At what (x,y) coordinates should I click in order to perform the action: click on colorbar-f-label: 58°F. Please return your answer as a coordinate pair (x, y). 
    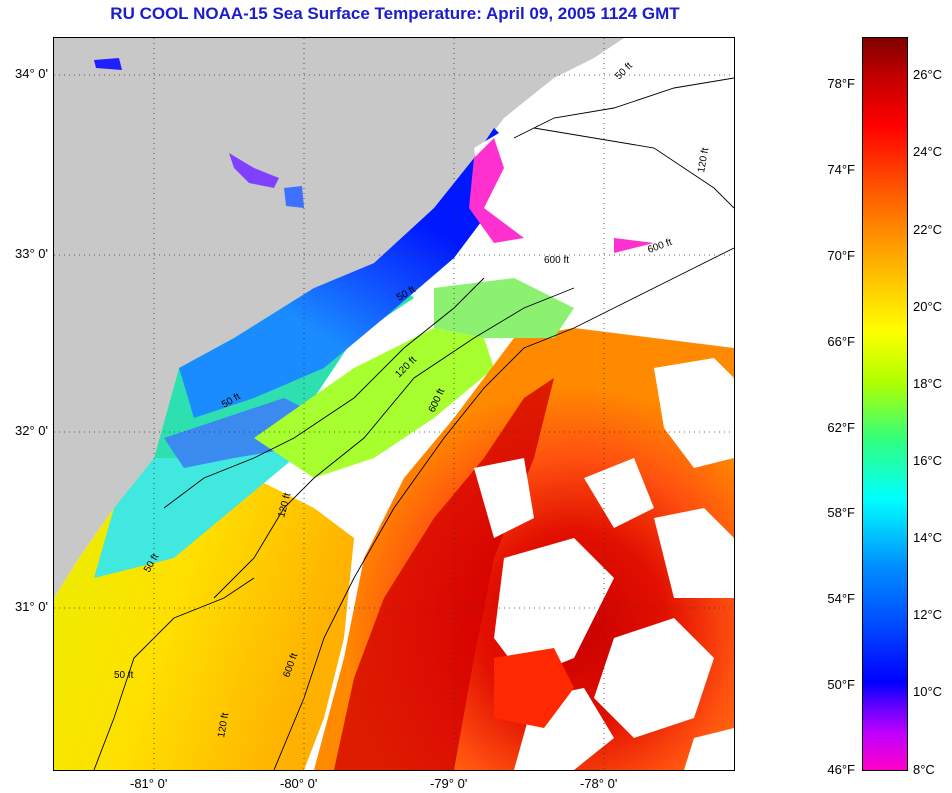
    Looking at the image, I should click on (841, 512).